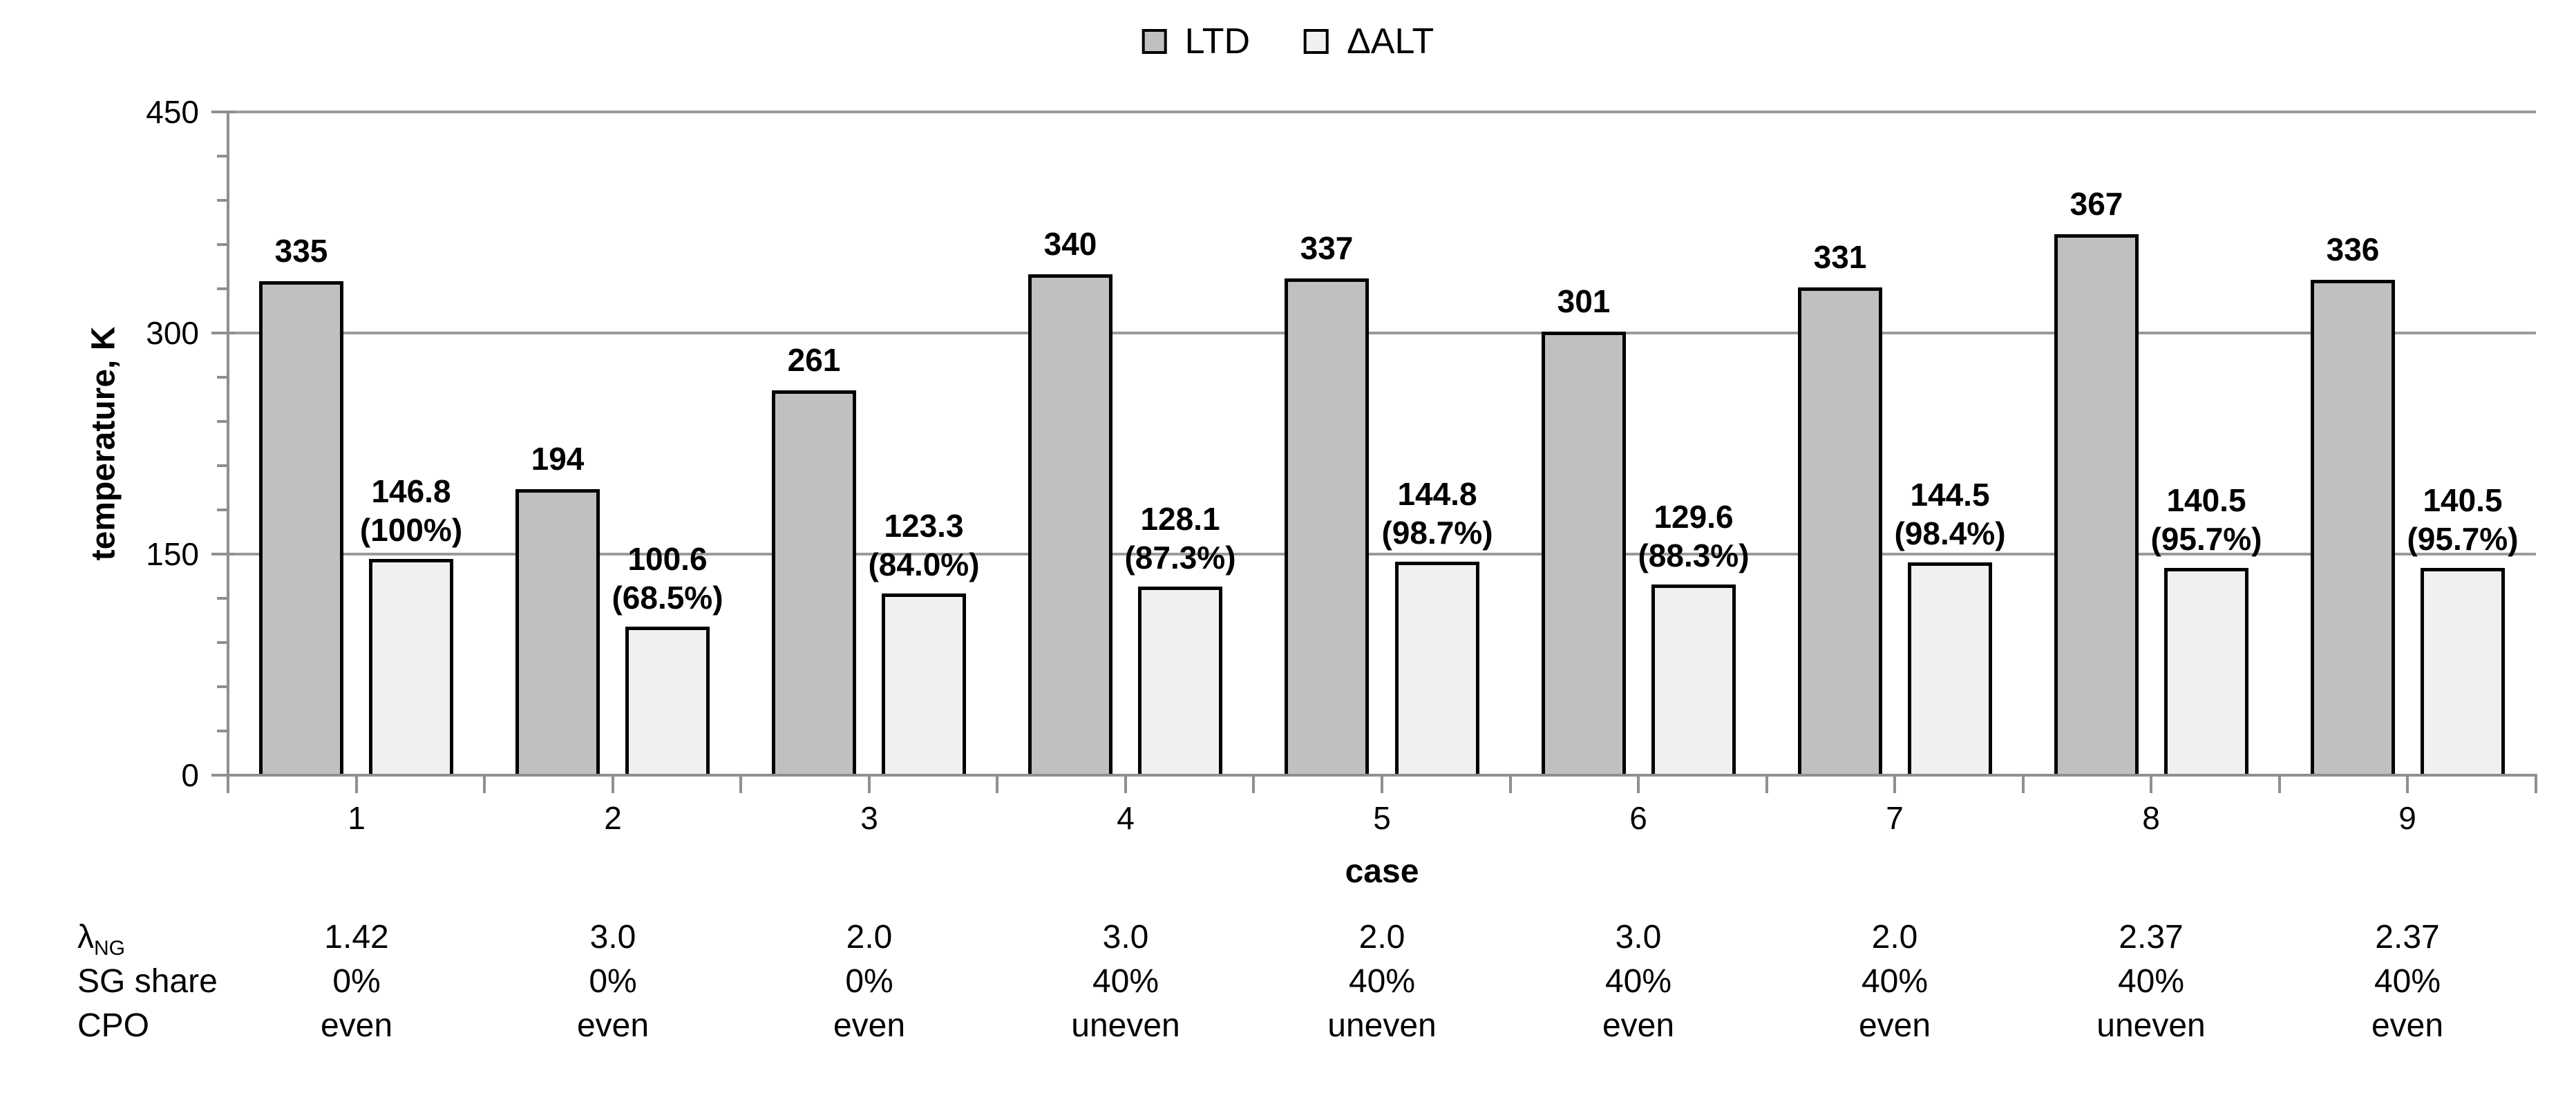 This screenshot has width=2576, height=1093. Describe the element at coordinates (558, 459) in the screenshot. I see `ltd-bar-value-label: 194` at that location.